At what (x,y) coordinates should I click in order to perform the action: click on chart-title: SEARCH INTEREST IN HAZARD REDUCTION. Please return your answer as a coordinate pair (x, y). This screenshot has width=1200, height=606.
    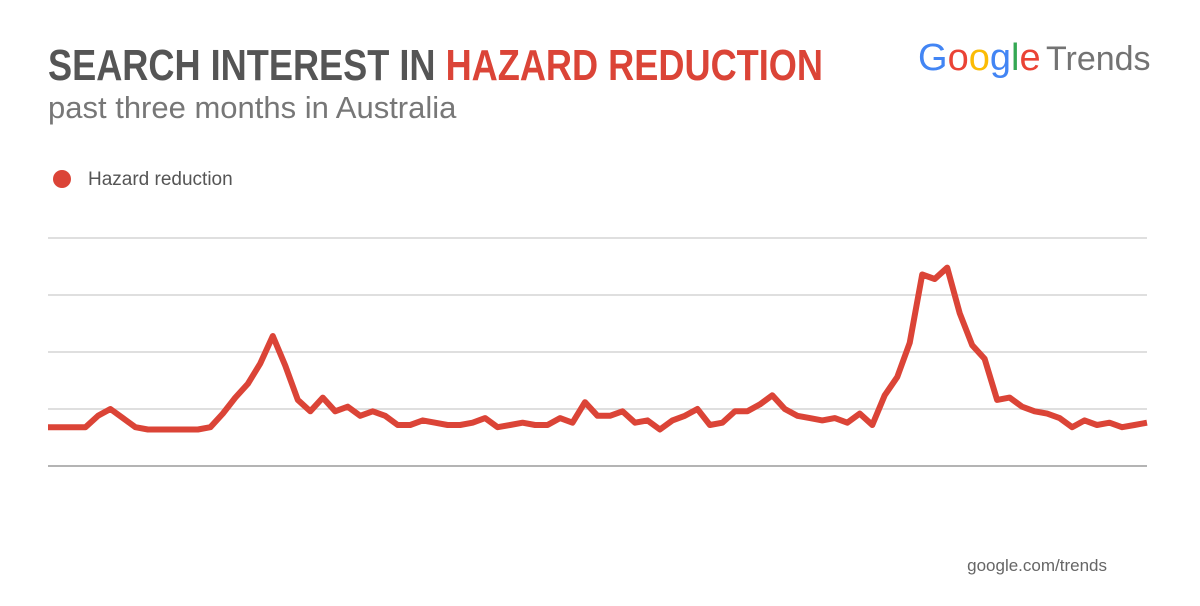
    Looking at the image, I should click on (435, 65).